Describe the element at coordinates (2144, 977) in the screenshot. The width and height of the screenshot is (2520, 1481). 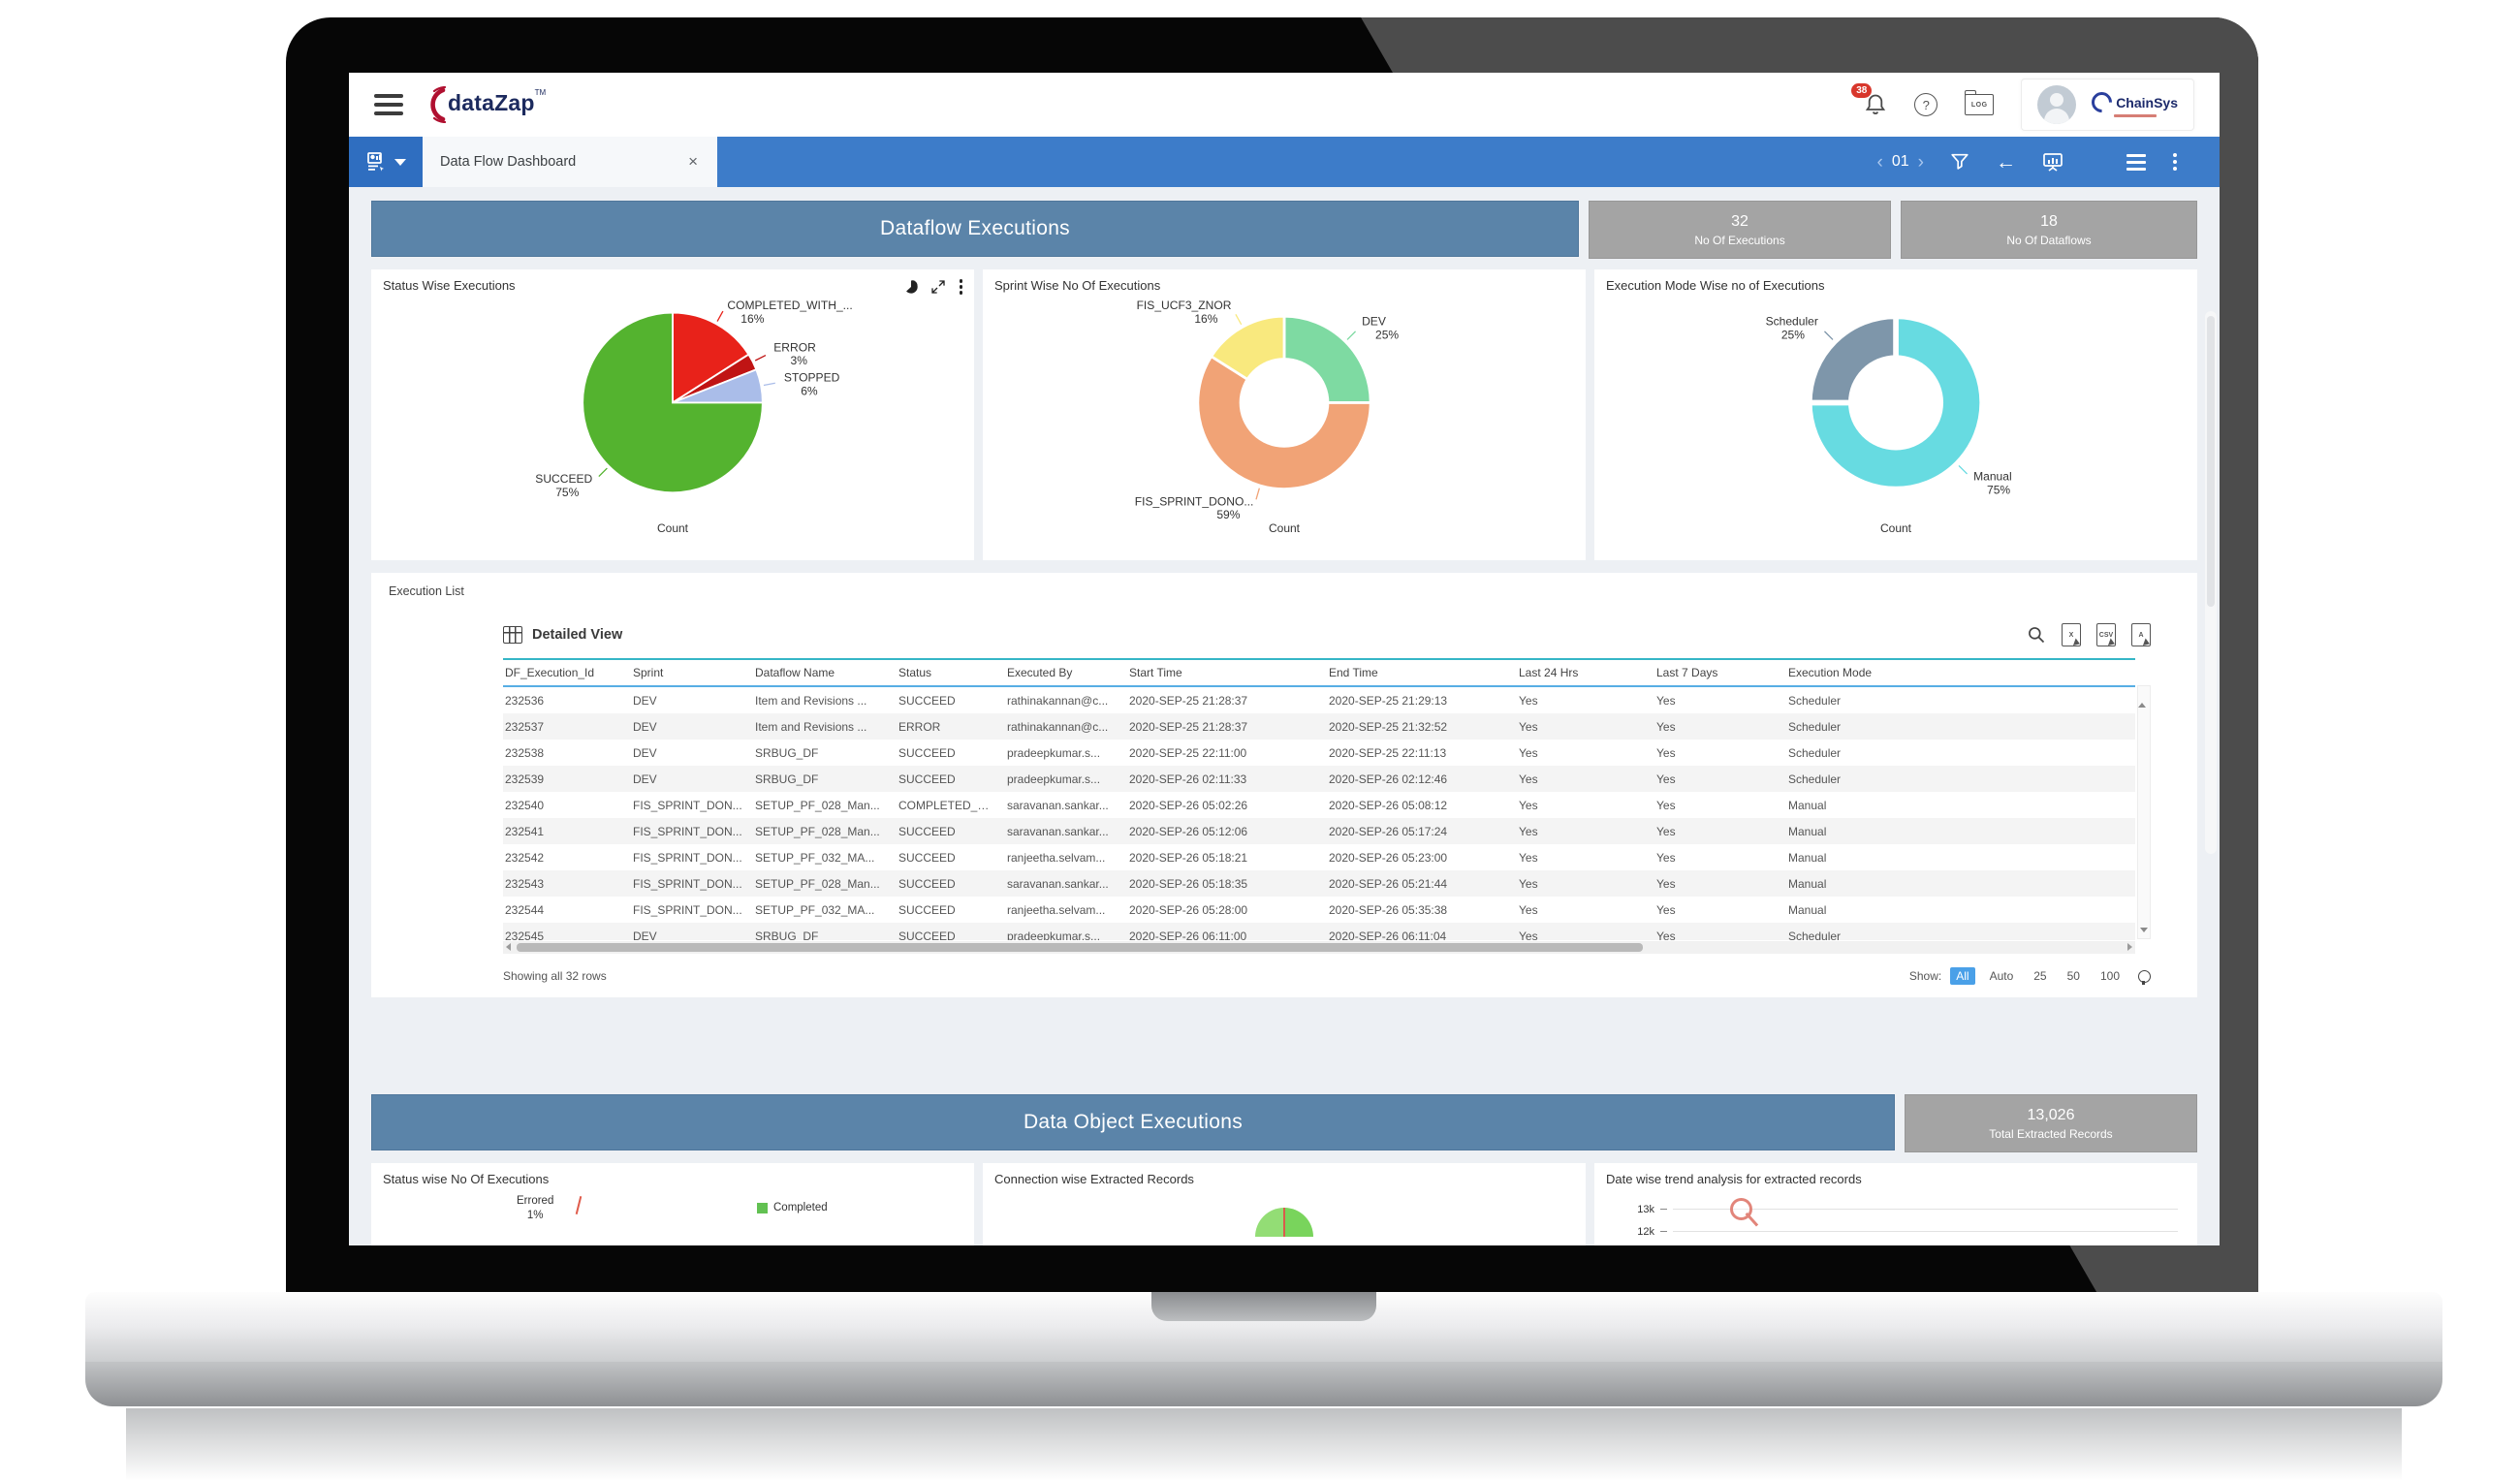
I see `lightbulb-icon` at that location.